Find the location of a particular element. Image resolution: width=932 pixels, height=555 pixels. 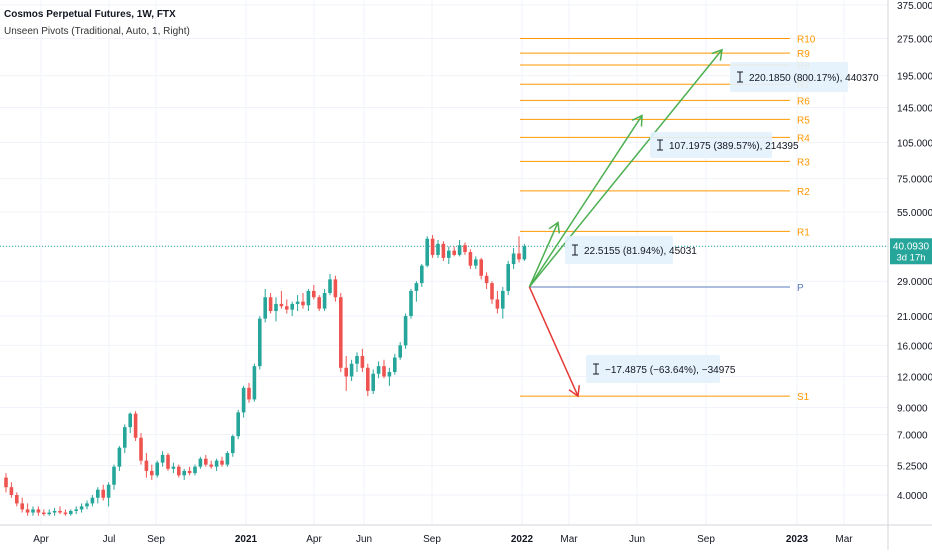

measure-arrows is located at coordinates (625, 223).